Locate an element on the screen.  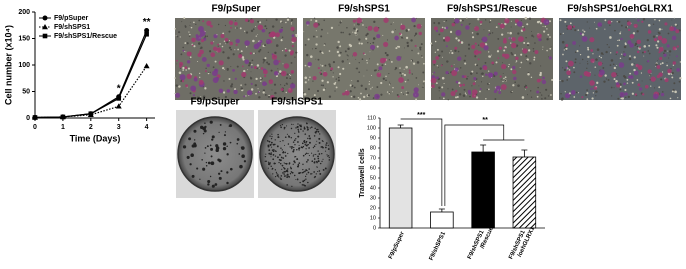
x-tick-label: 2 is located at coordinates (91, 127).